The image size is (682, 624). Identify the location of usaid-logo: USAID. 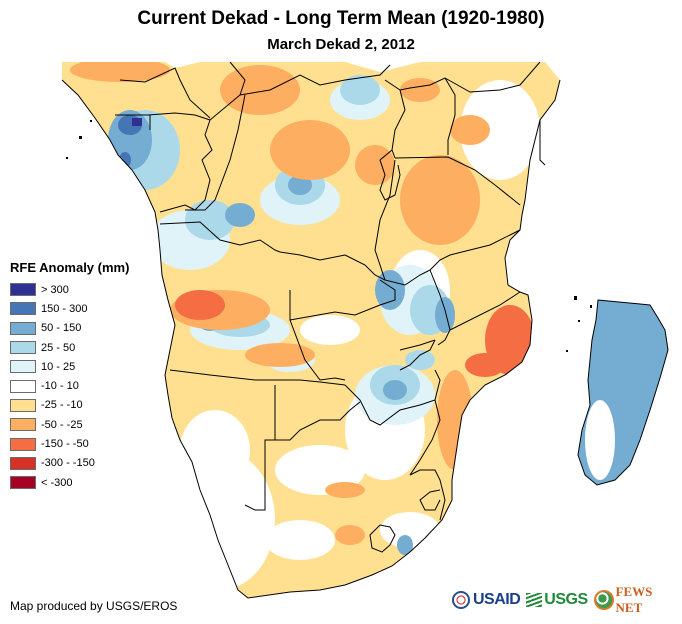
(486, 600).